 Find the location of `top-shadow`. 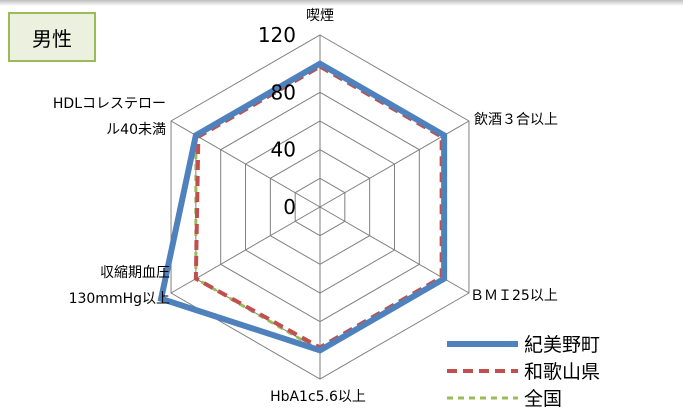

top-shadow is located at coordinates (341, 3).